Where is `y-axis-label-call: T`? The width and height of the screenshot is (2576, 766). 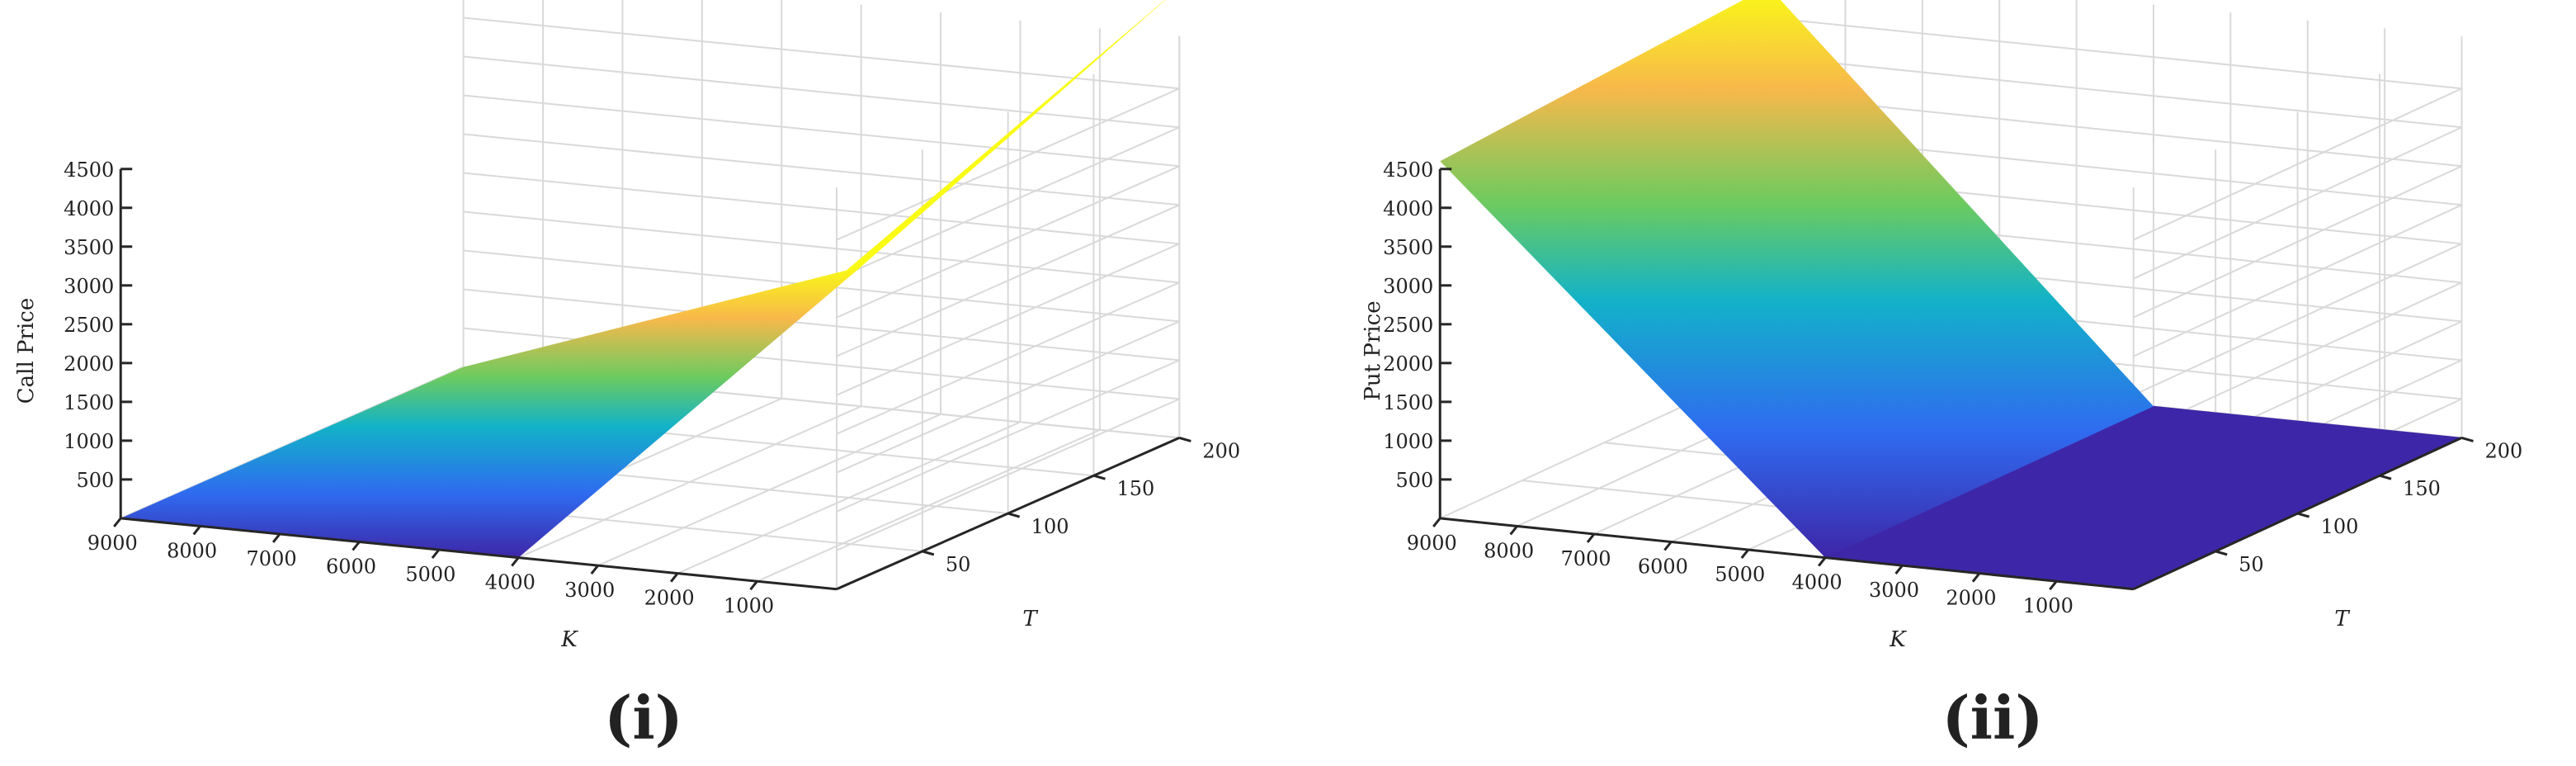
y-axis-label-call: T is located at coordinates (1030, 619).